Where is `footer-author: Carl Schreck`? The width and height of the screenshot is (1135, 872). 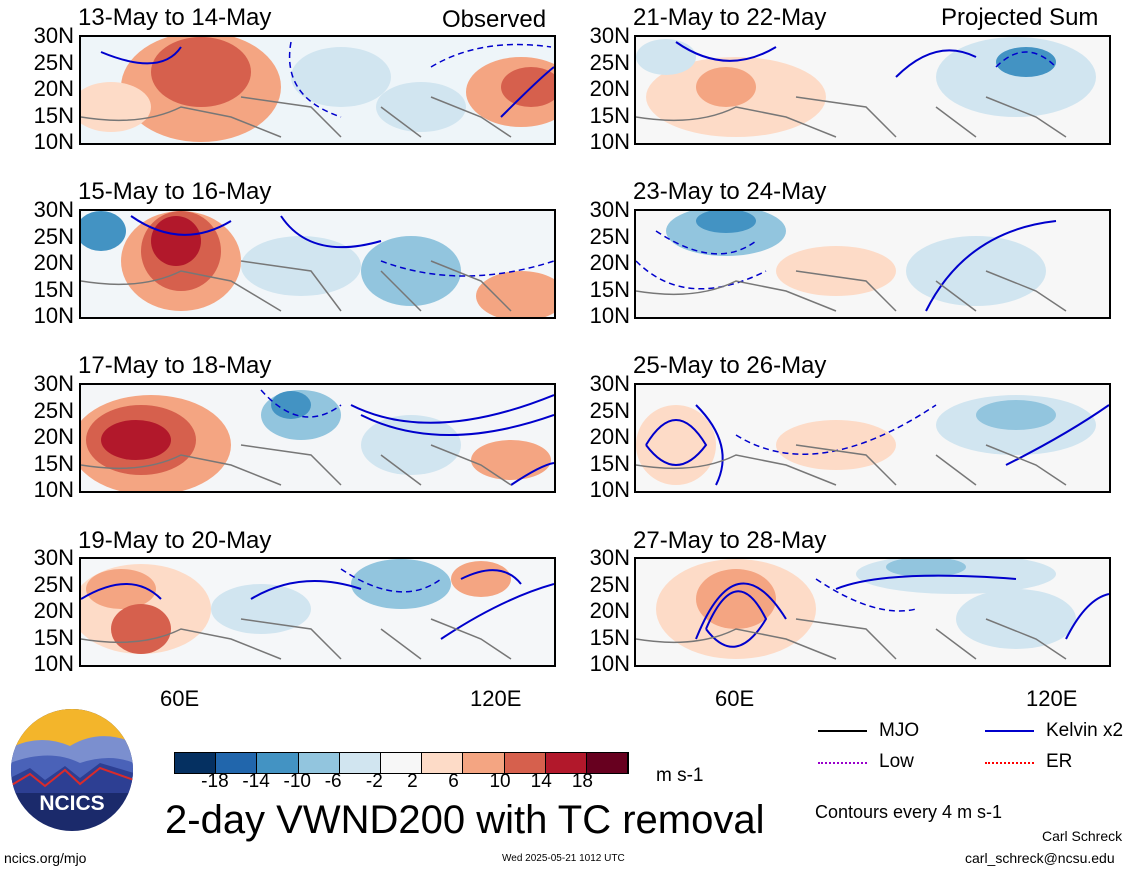 footer-author: Carl Schreck is located at coordinates (1082, 836).